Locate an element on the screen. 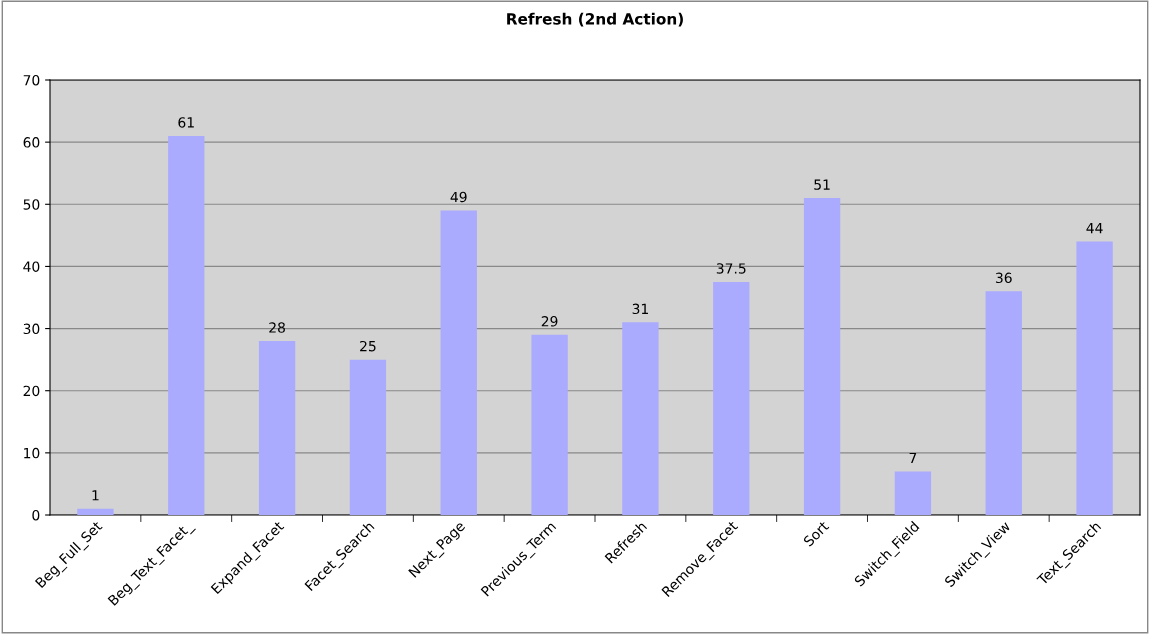  data-label: 25 is located at coordinates (368, 346).